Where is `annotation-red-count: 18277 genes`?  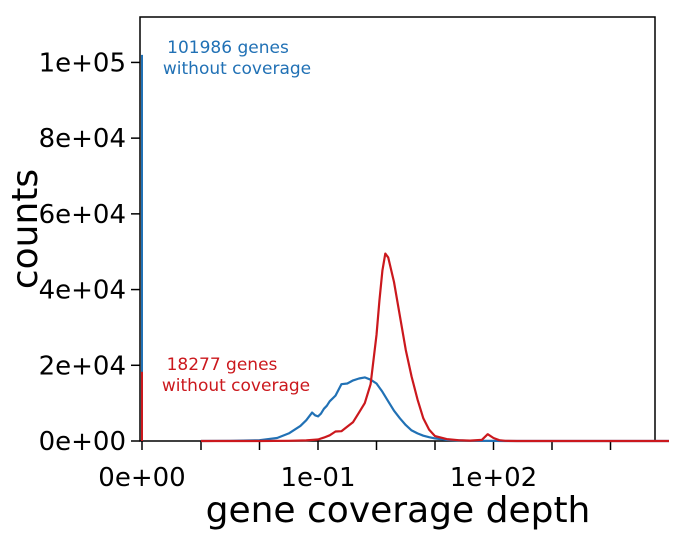 annotation-red-count: 18277 genes is located at coordinates (222, 365).